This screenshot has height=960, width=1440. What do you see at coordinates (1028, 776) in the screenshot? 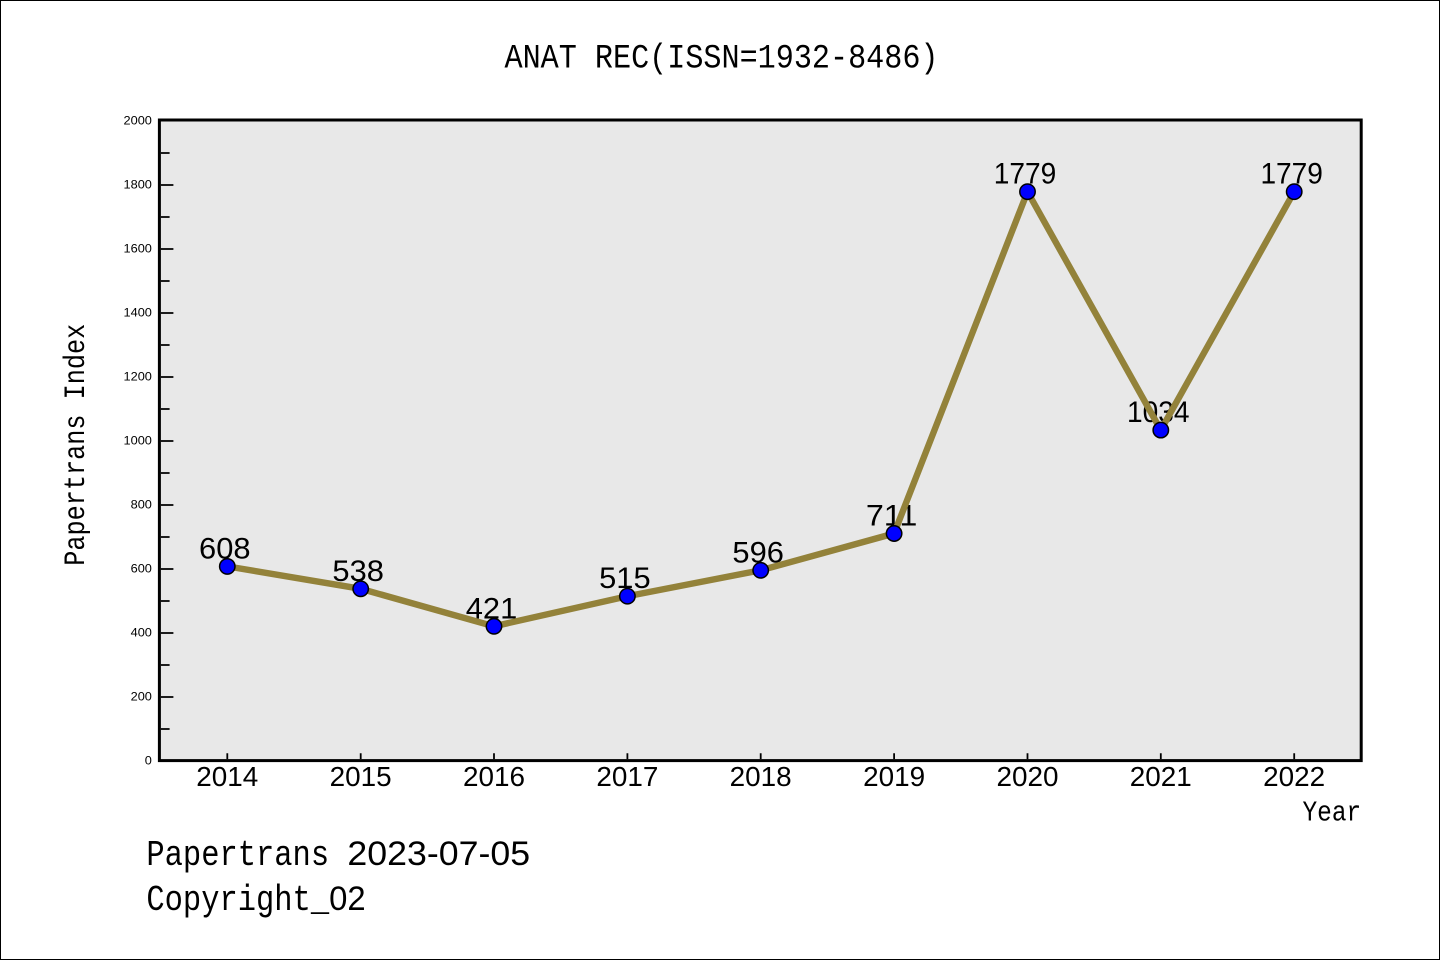
I see `svg-text: 2020` at bounding box center [1028, 776].